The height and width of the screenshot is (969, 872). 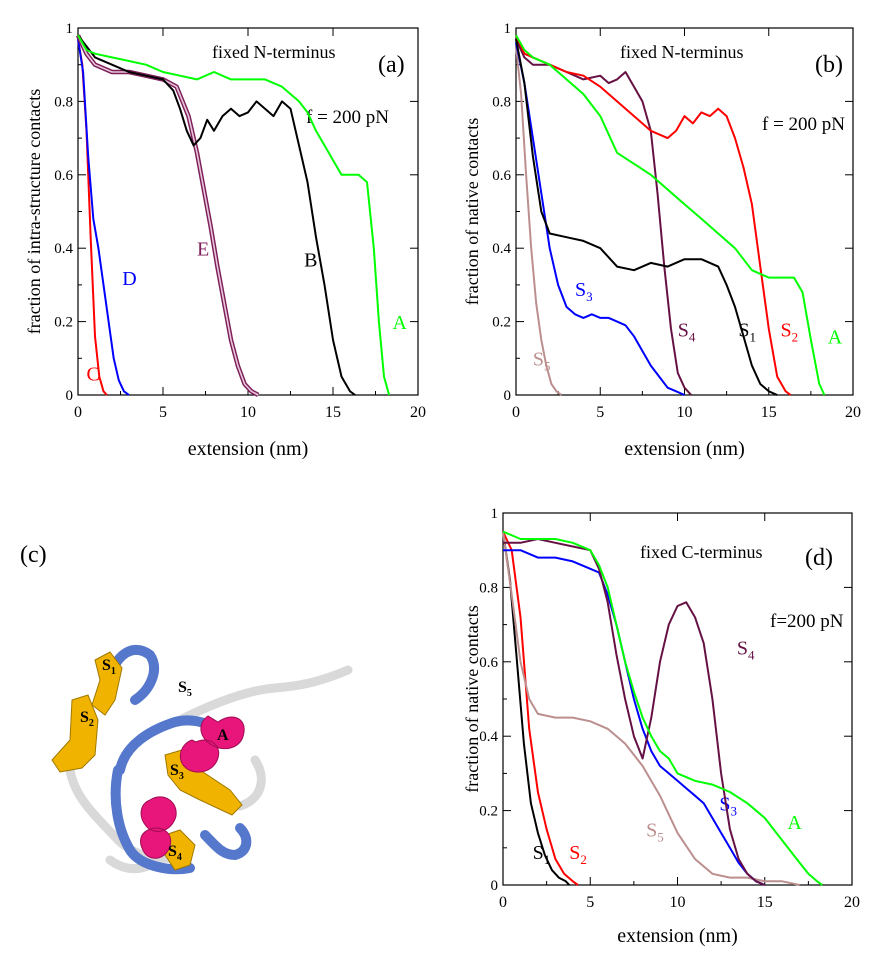 I want to click on series-label-d: D, so click(x=129, y=279).